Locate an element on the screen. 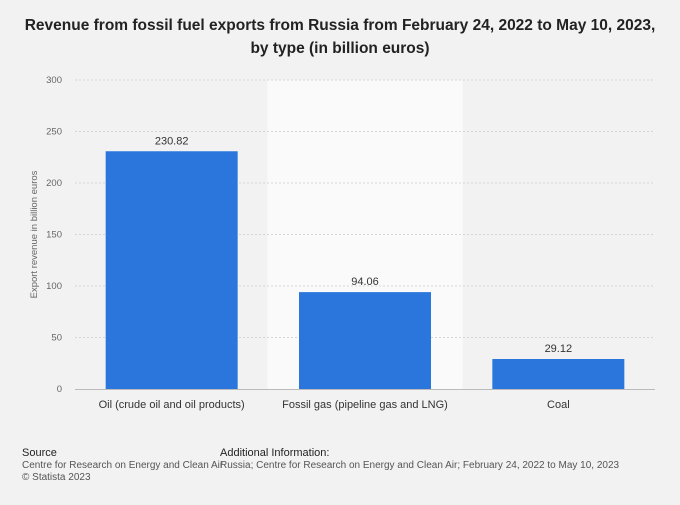  value-label: 230.82 is located at coordinates (172, 141).